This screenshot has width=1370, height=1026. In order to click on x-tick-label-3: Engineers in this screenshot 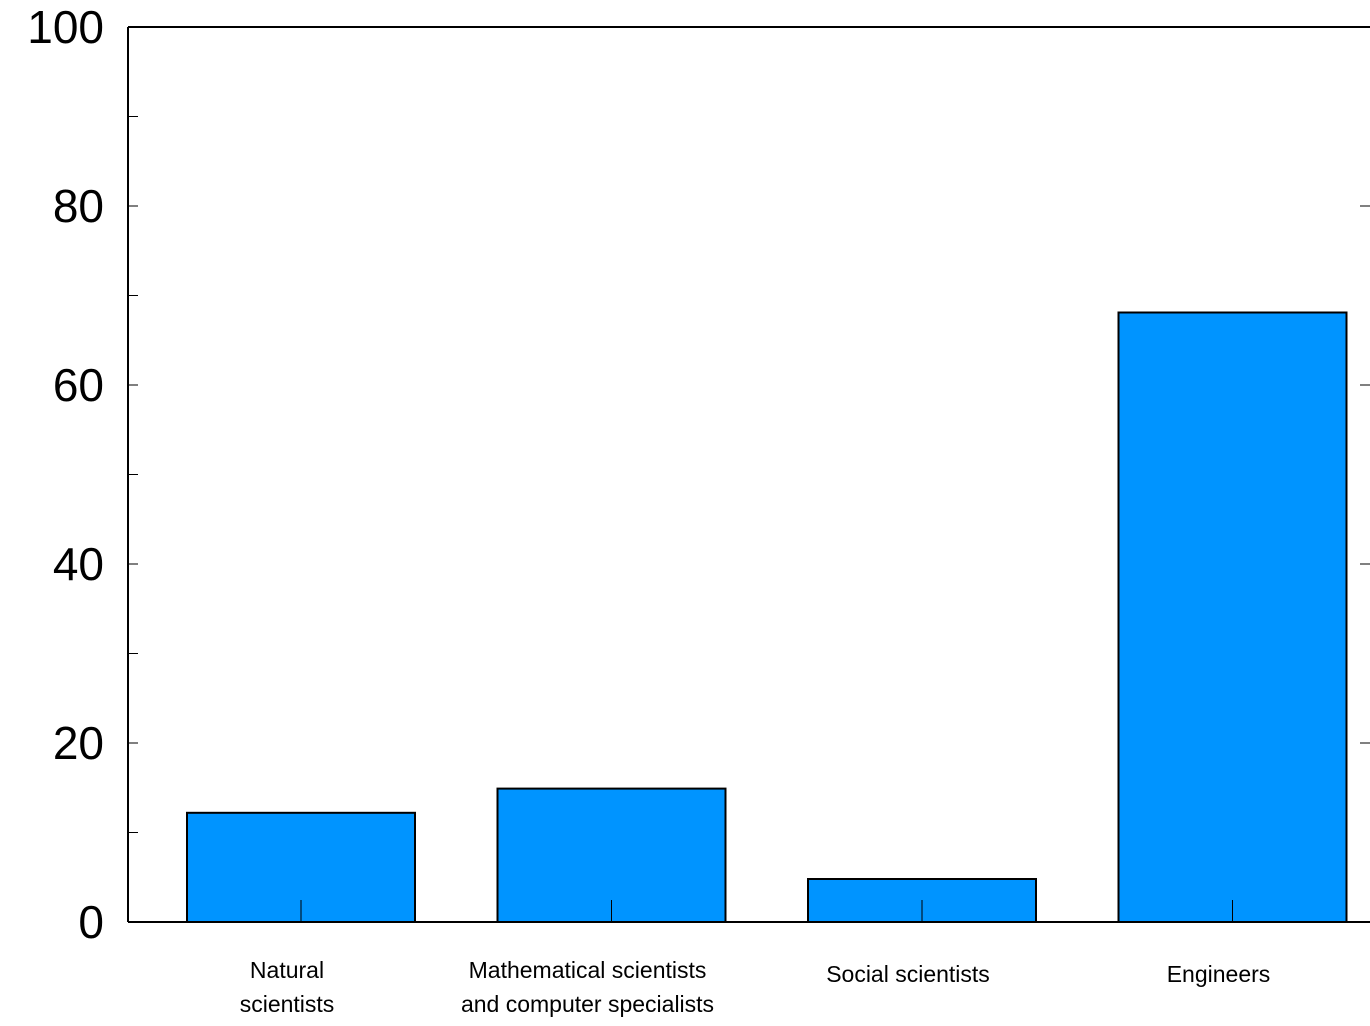, I will do `click(1219, 974)`.